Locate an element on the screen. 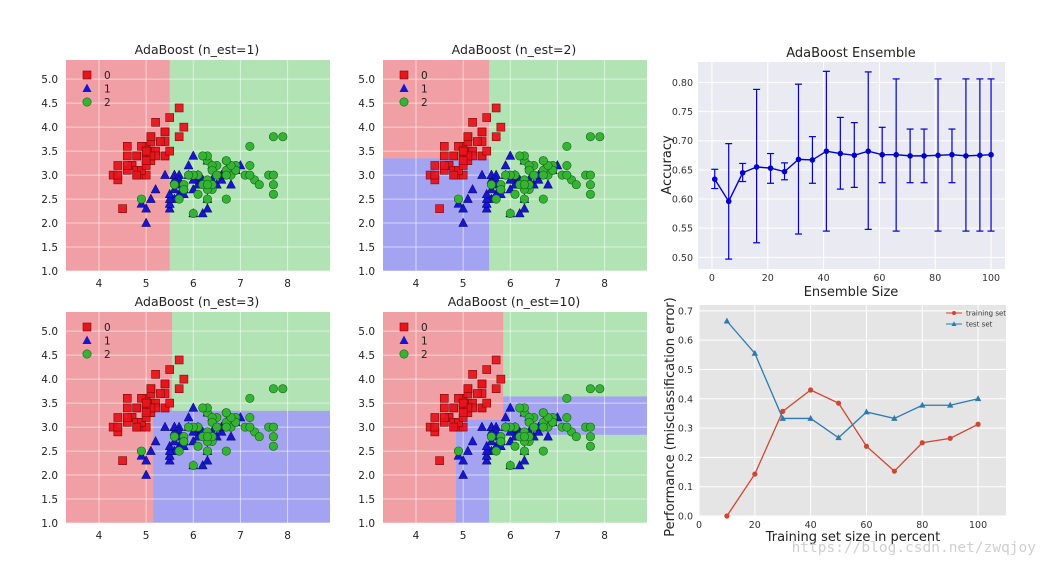 This screenshot has height=567, width=1047. panel-plot-area is located at coordinates (198, 165).